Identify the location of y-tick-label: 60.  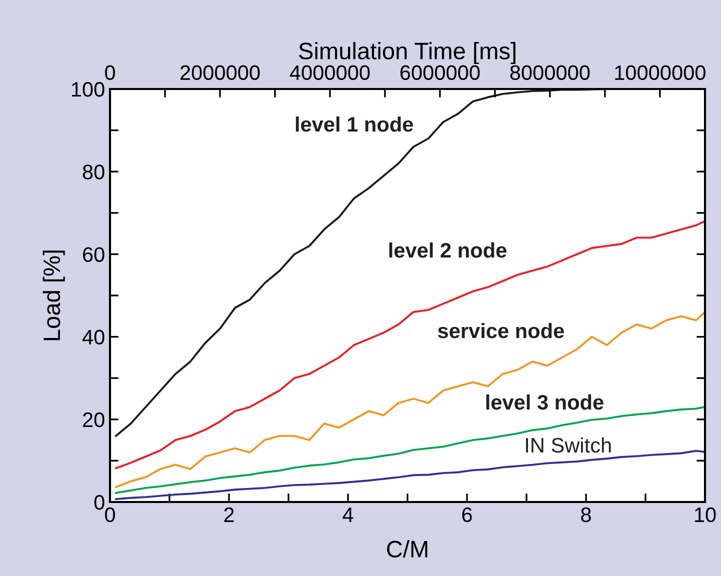
(93, 254).